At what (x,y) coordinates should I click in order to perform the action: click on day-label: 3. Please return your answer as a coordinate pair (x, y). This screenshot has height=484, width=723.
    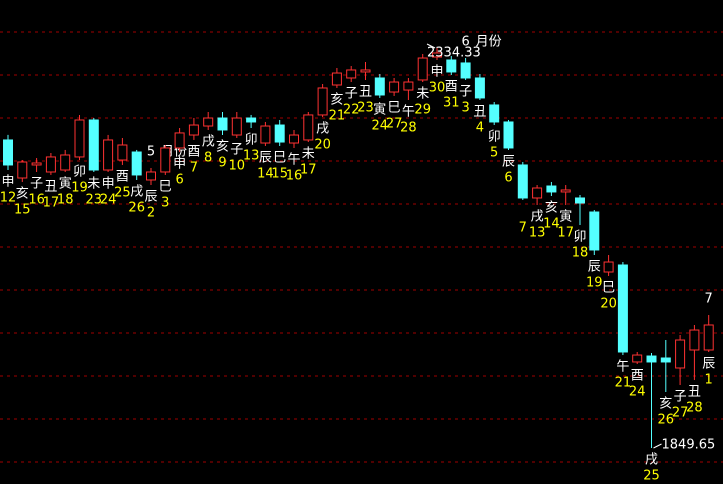
    Looking at the image, I should click on (465, 107).